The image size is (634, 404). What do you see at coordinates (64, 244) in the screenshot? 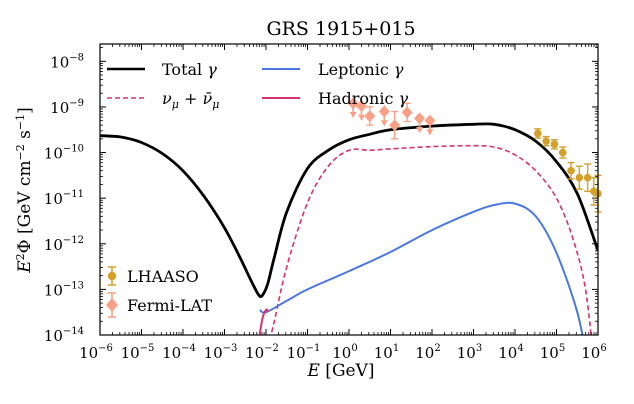
I see `y-tick-label: 10⁻¹²` at bounding box center [64, 244].